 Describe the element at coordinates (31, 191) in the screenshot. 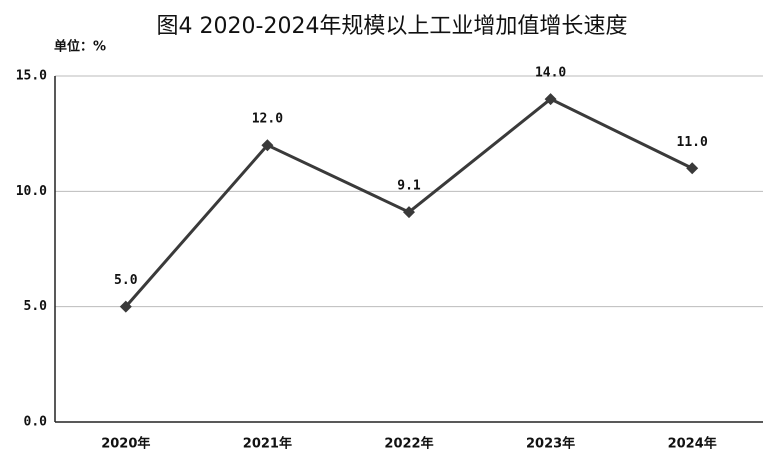

I see `y-tick-label: 10.0` at that location.